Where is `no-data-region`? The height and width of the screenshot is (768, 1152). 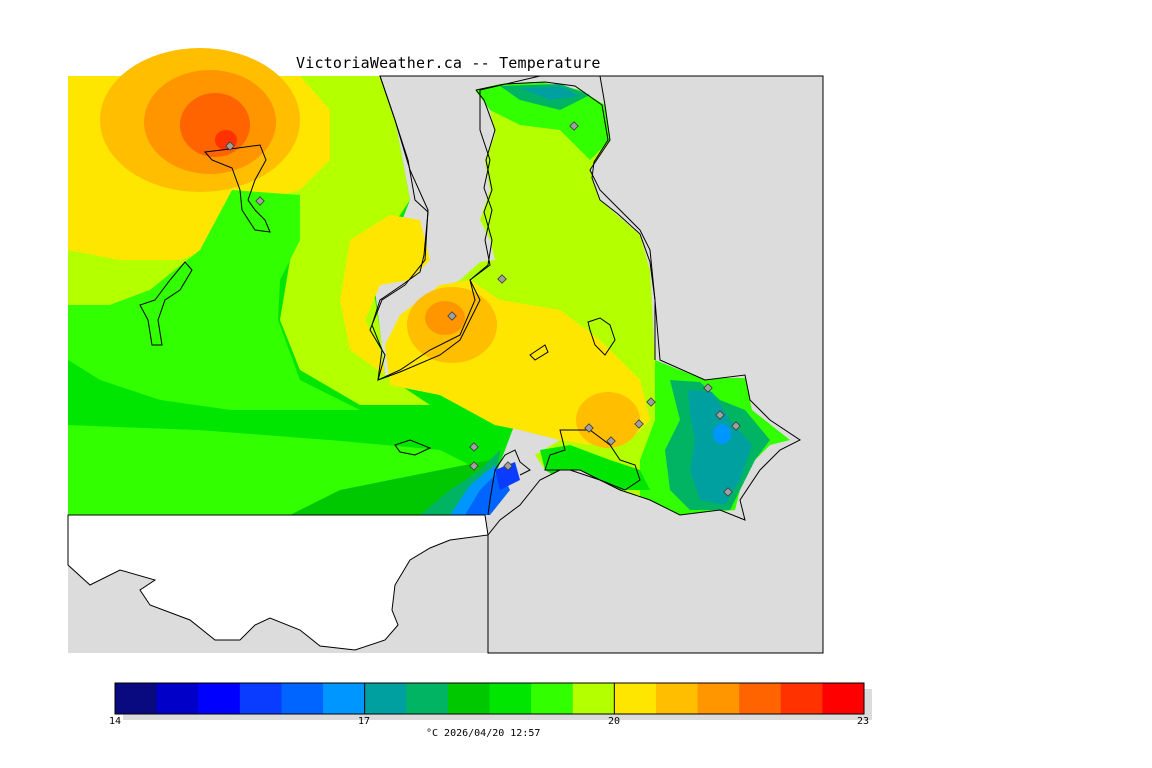 no-data-region is located at coordinates (278, 582).